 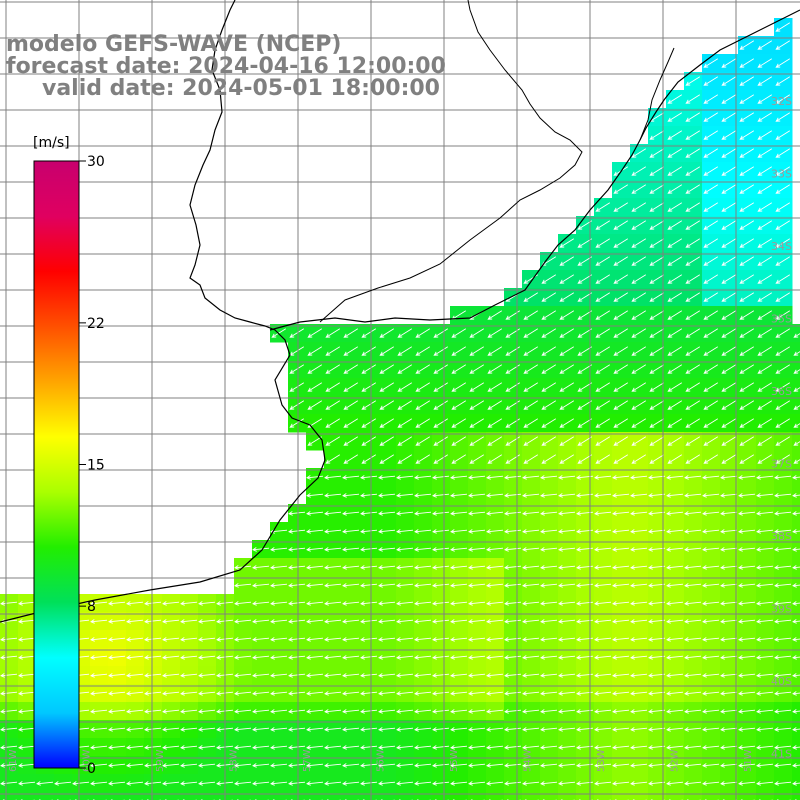 I want to click on title-line-3: valid date: 2024-05-01 18:00:00, so click(x=241, y=88).